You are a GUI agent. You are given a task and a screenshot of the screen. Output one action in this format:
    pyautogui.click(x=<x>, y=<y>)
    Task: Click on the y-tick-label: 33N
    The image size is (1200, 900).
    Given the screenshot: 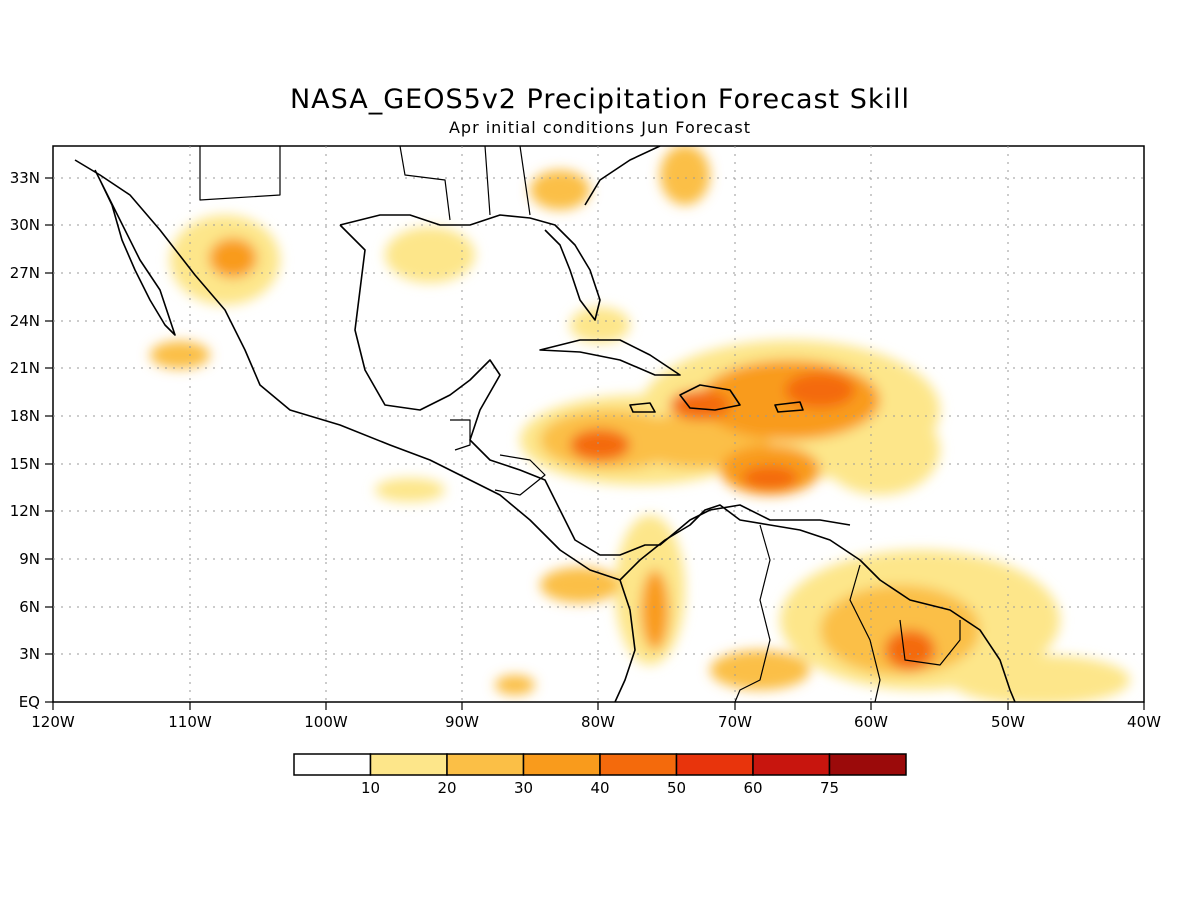 What is the action you would take?
    pyautogui.click(x=25, y=178)
    